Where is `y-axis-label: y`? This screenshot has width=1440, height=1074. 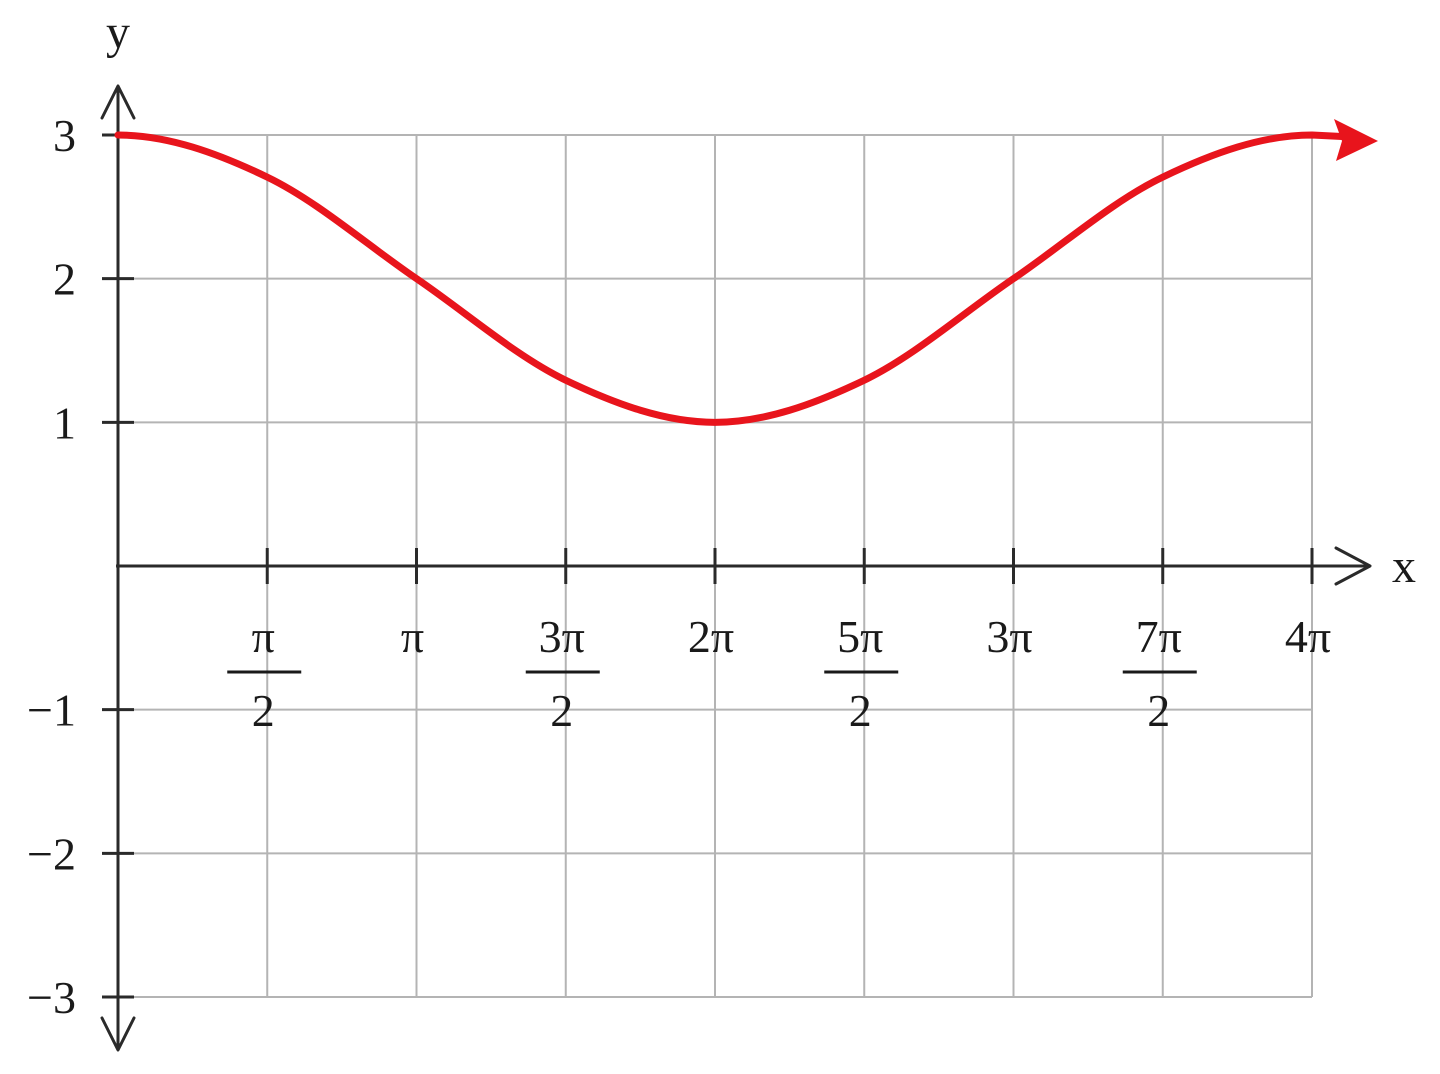 y-axis-label: y is located at coordinates (118, 32).